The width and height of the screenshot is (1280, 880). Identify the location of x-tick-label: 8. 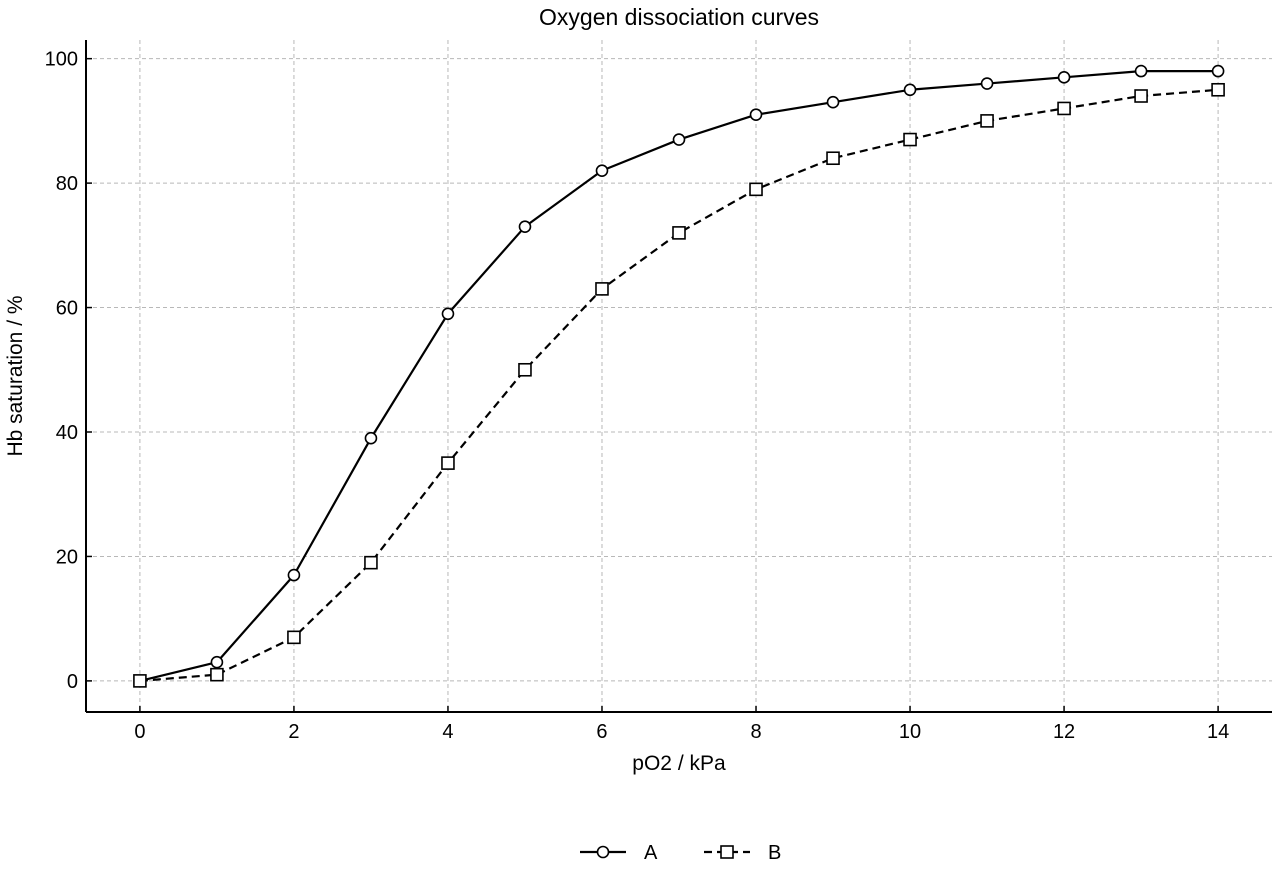
(755, 732).